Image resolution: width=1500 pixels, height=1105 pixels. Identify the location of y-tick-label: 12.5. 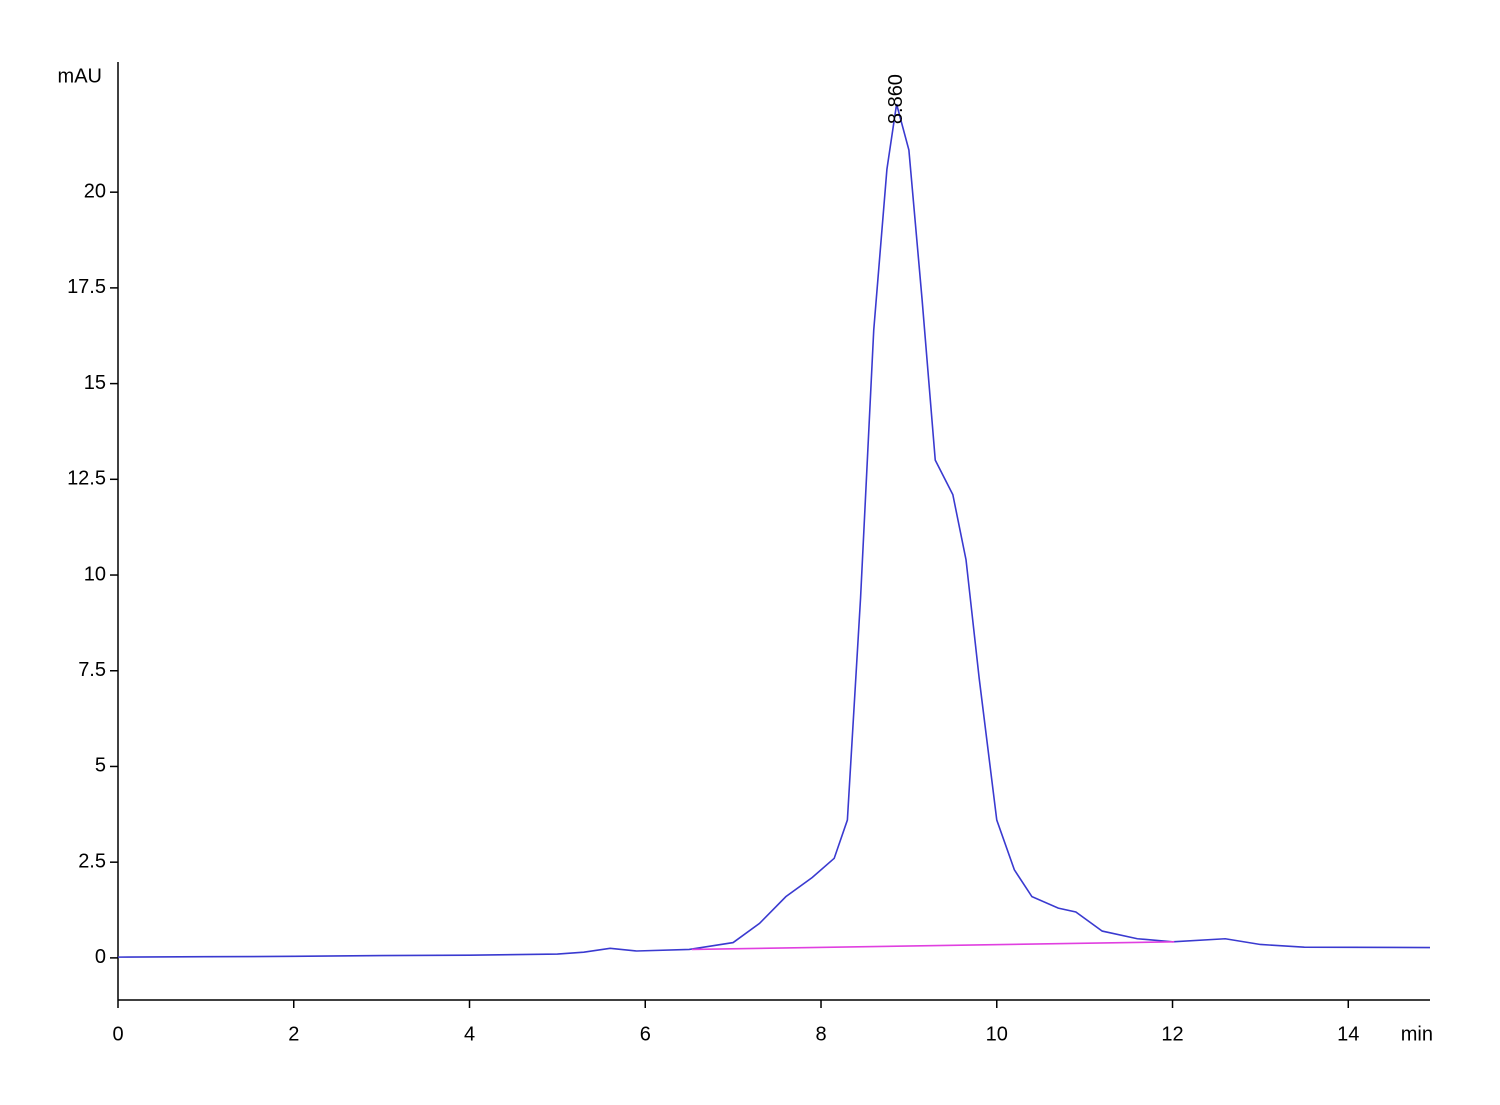
(86, 479).